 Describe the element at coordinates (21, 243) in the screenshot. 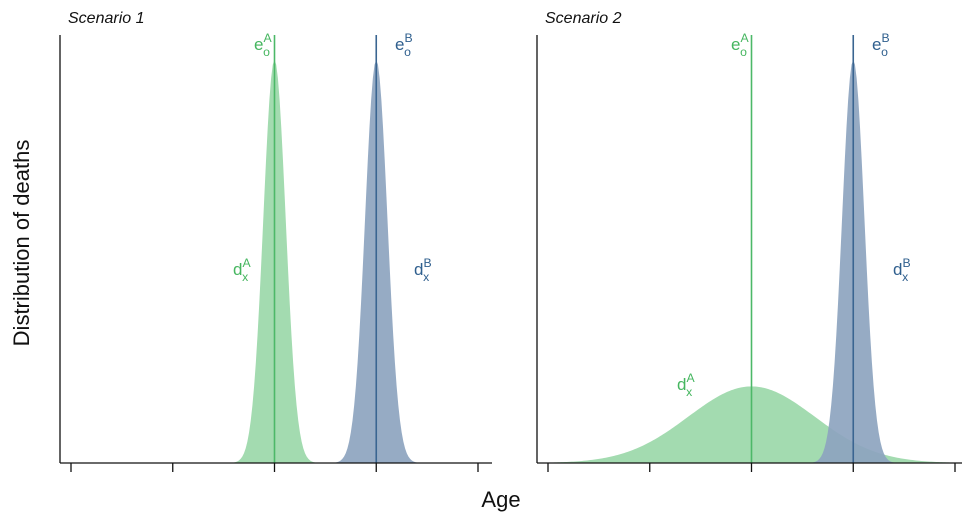

I see `y-axis-title: Distribution of deaths` at that location.